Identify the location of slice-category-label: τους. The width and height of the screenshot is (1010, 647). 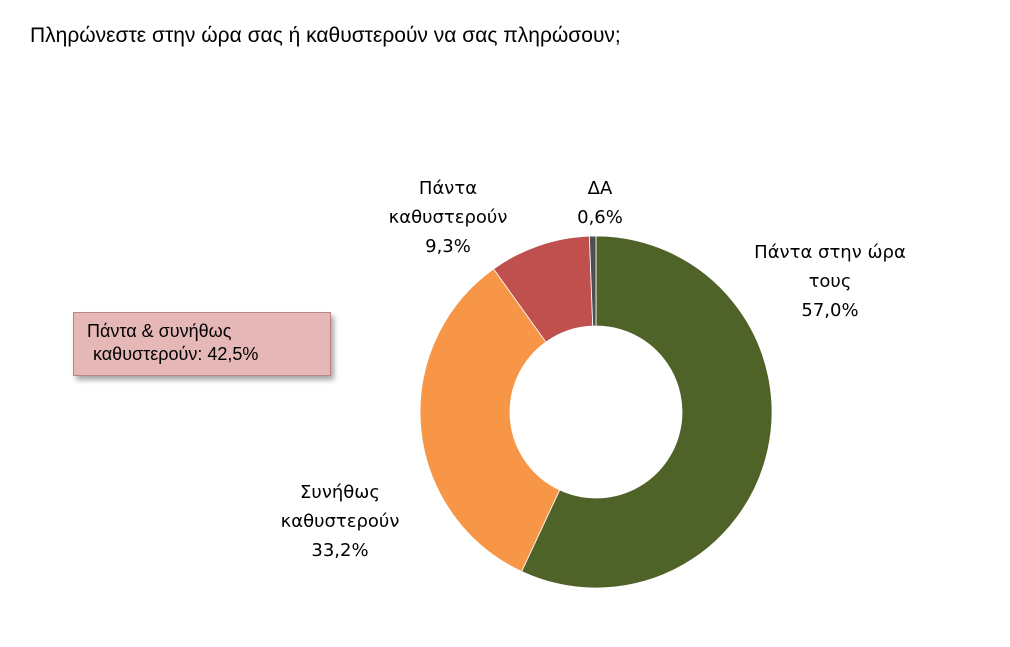
(830, 281).